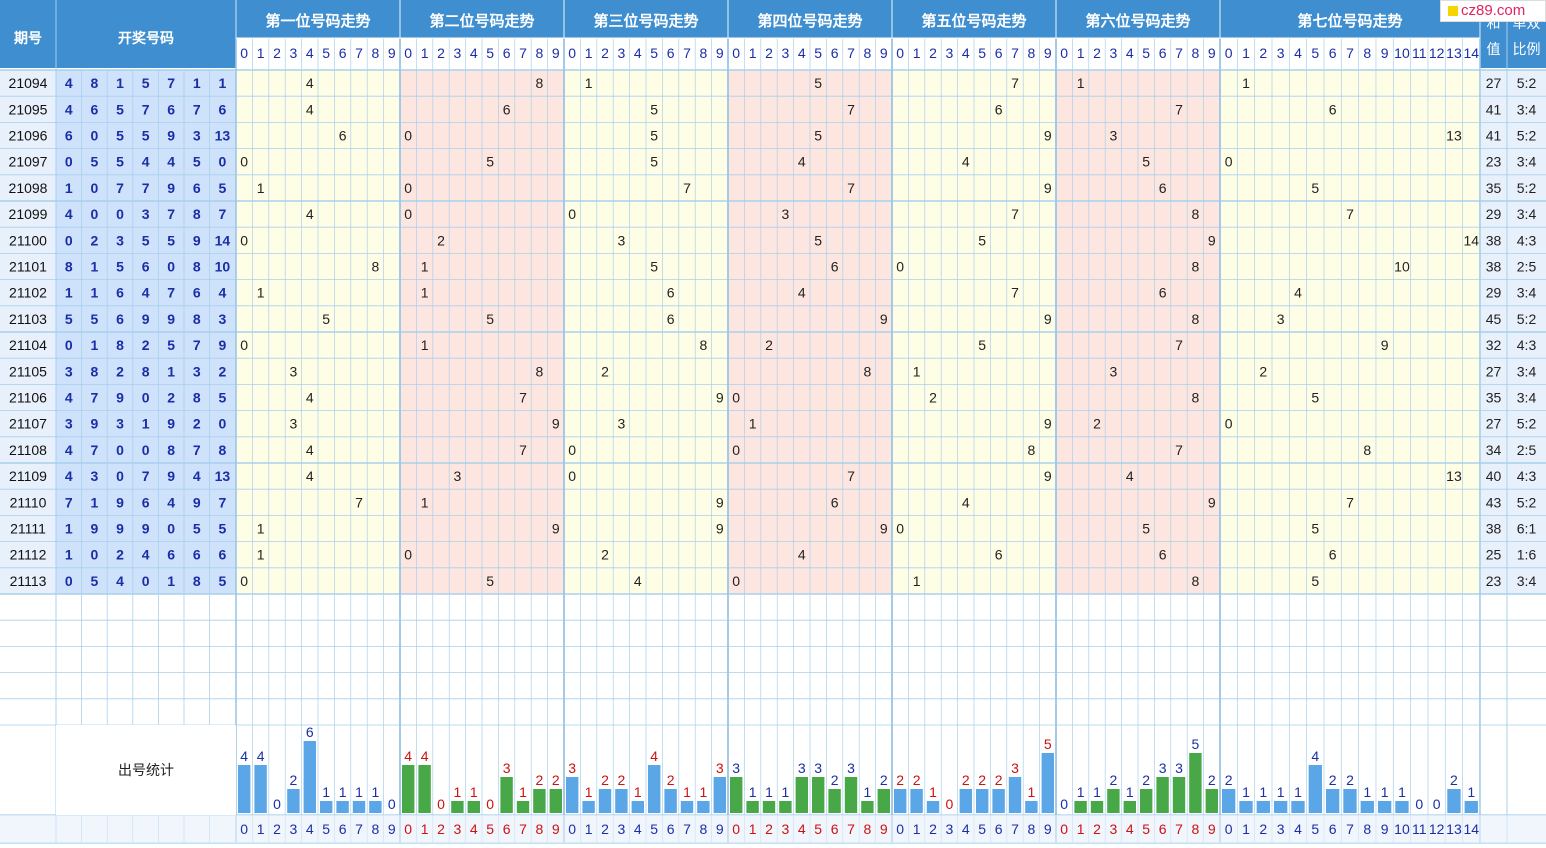 The height and width of the screenshot is (848, 1546). I want to click on trend-mark-pos4: 0, so click(736, 581).